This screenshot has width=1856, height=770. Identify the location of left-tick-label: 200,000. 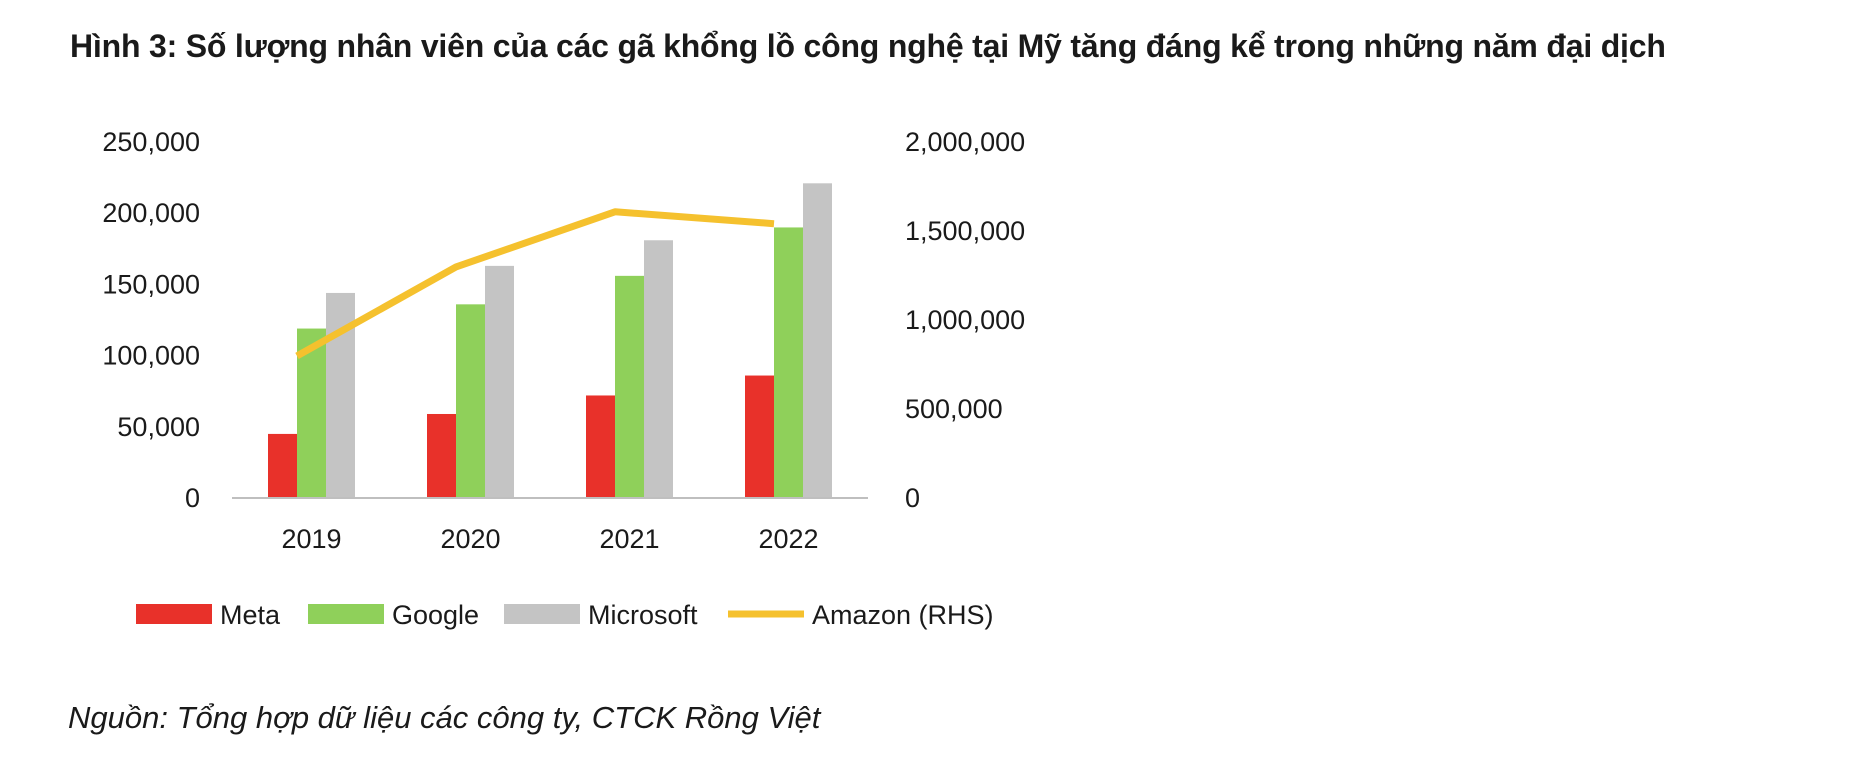
(151, 213).